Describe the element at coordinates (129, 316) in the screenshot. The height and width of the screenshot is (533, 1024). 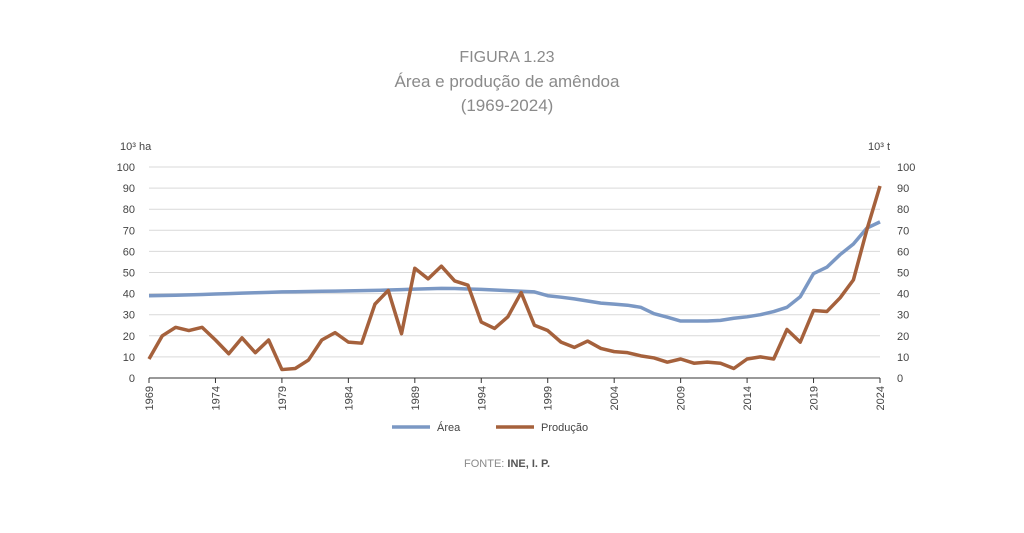
I see `y-tick-label-left: 30` at that location.